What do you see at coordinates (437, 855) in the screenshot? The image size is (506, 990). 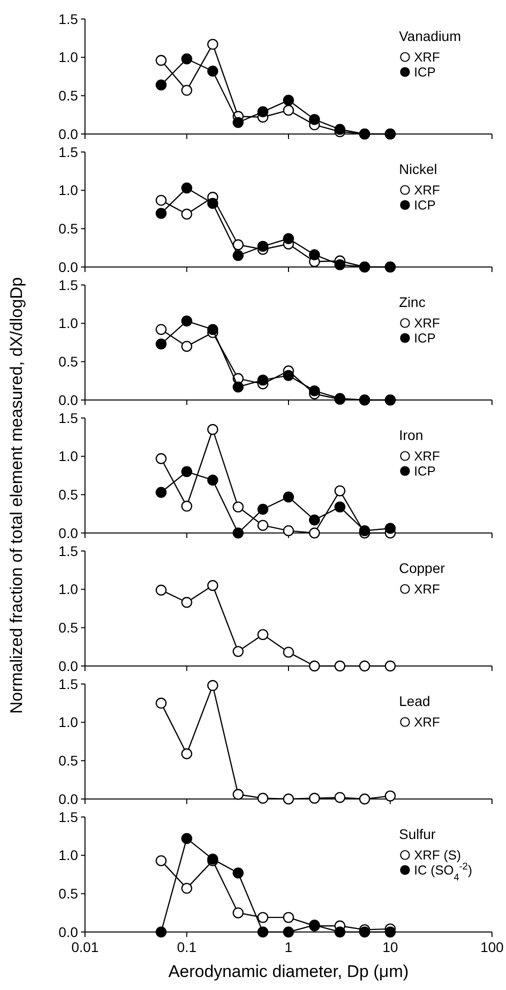 I see `legend-label: XRF (S)` at bounding box center [437, 855].